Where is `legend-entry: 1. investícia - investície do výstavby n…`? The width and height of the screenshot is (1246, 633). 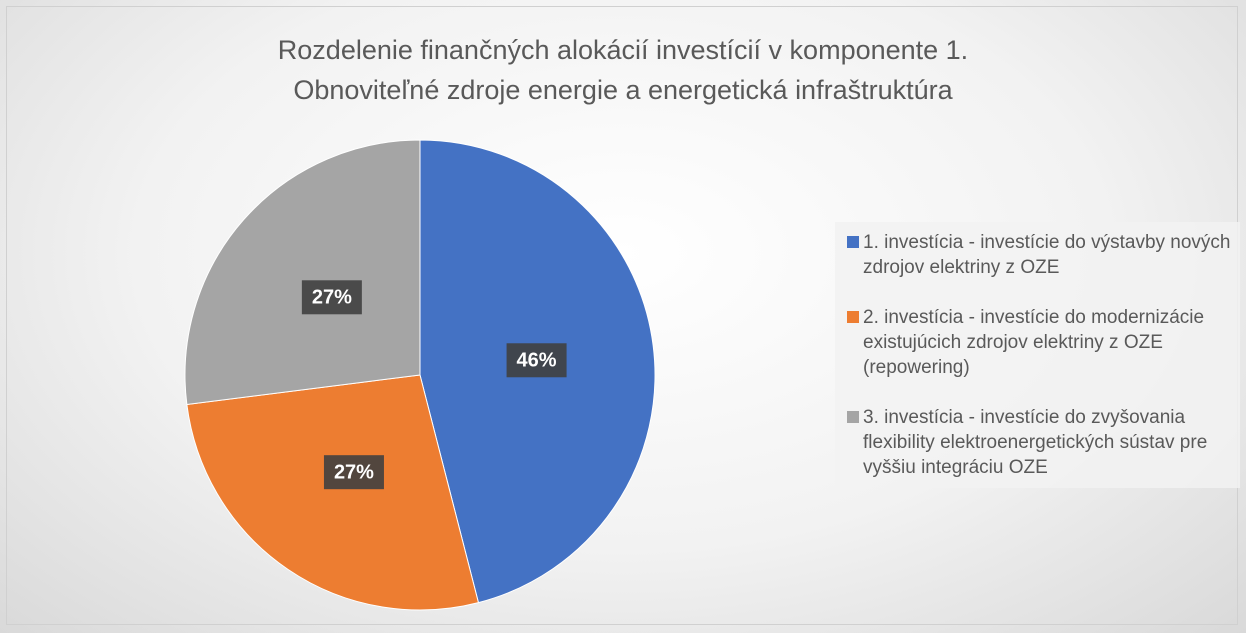
legend-entry: 1. investícia - investície do výstavby n… is located at coordinates (1039, 255).